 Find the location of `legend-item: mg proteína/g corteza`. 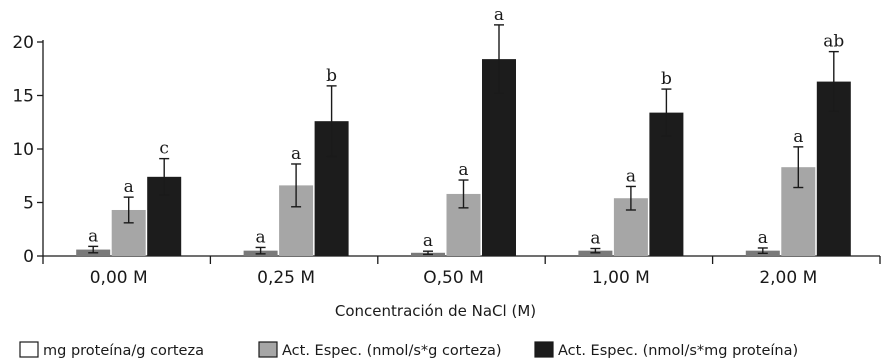

legend-item: mg proteína/g corteza is located at coordinates (111, 350).